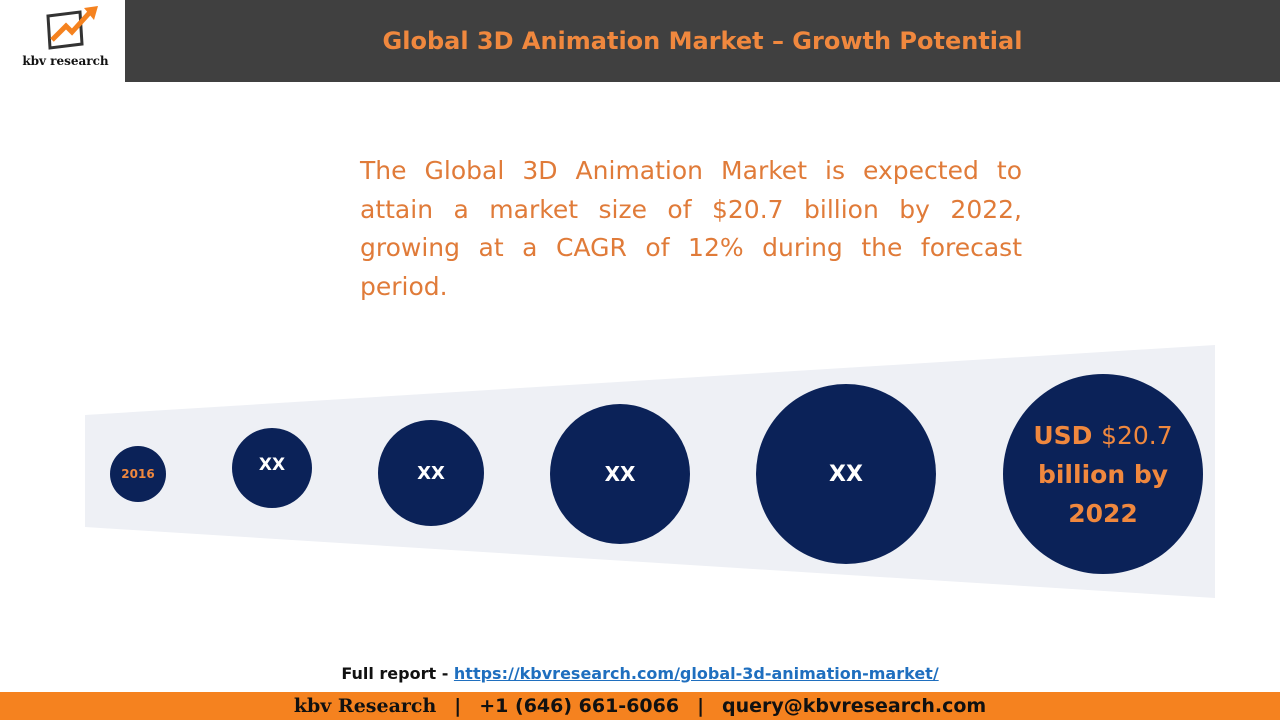  What do you see at coordinates (395, 673) in the screenshot?
I see `footer-label: Full report -` at bounding box center [395, 673].